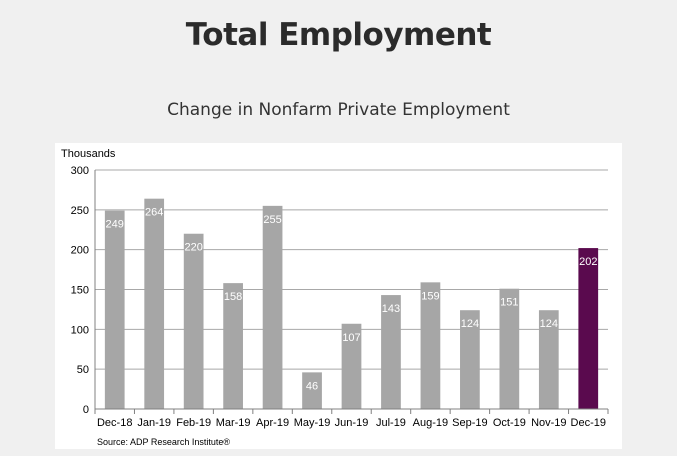 The image size is (677, 456). Describe the element at coordinates (312, 386) in the screenshot. I see `bar-value-label: 46` at that location.